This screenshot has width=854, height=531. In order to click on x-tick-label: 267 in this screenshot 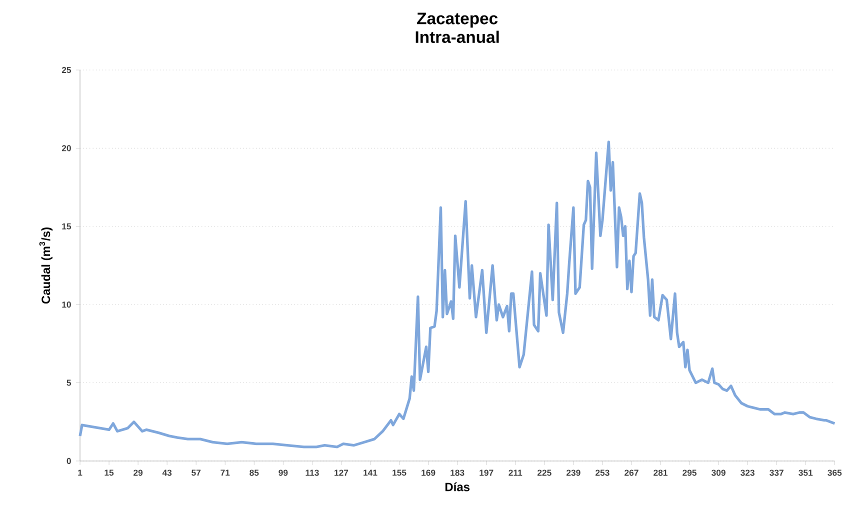, I will do `click(631, 473)`.